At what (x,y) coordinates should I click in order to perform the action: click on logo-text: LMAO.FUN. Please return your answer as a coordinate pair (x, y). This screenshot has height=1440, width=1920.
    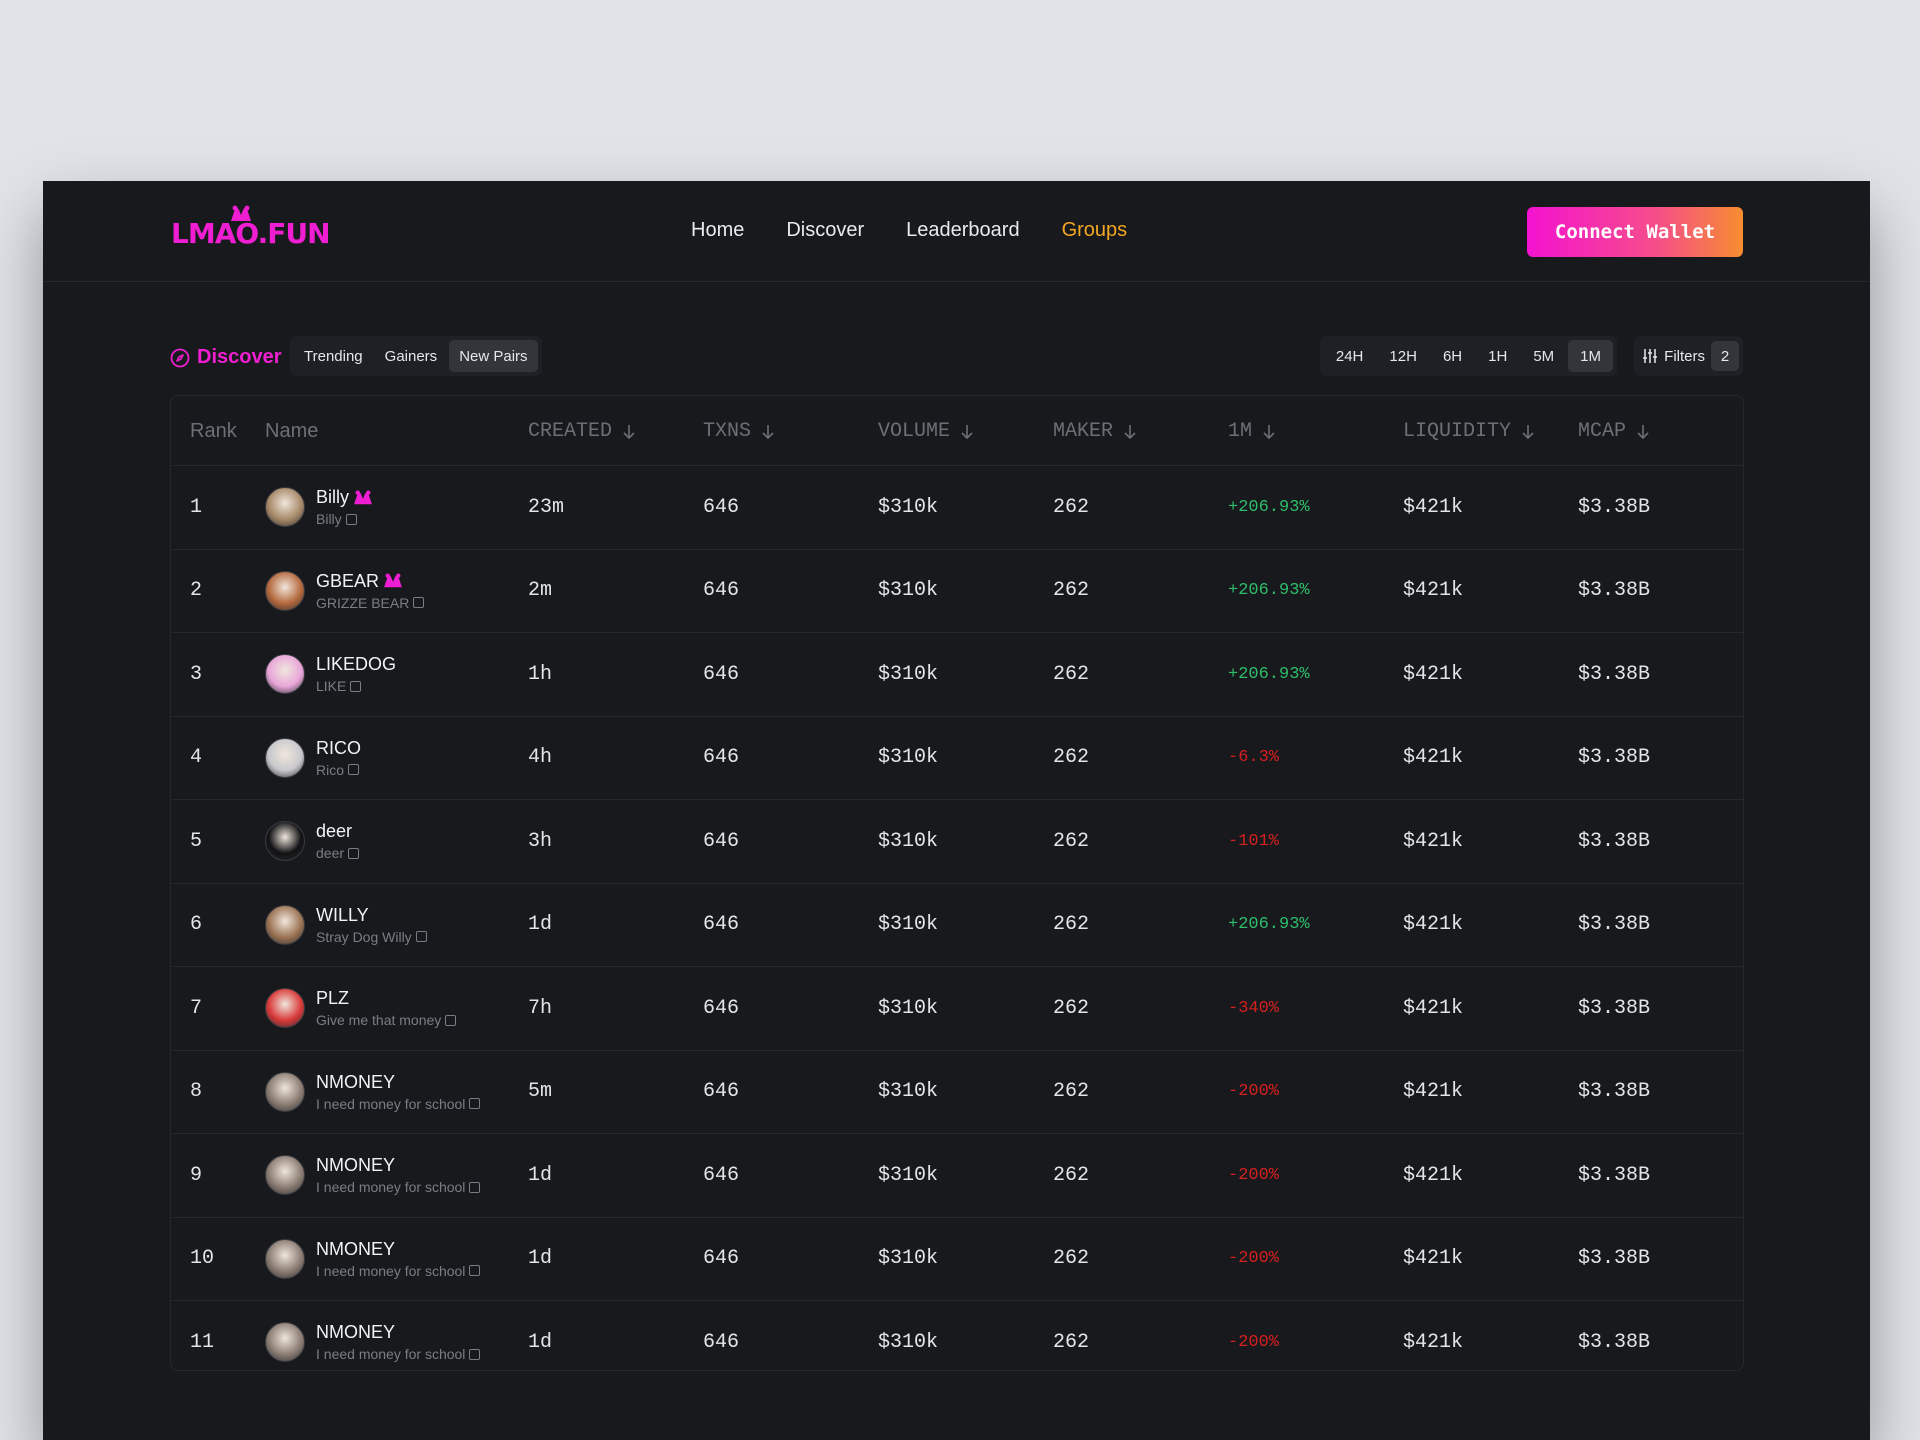
    Looking at the image, I should click on (250, 233).